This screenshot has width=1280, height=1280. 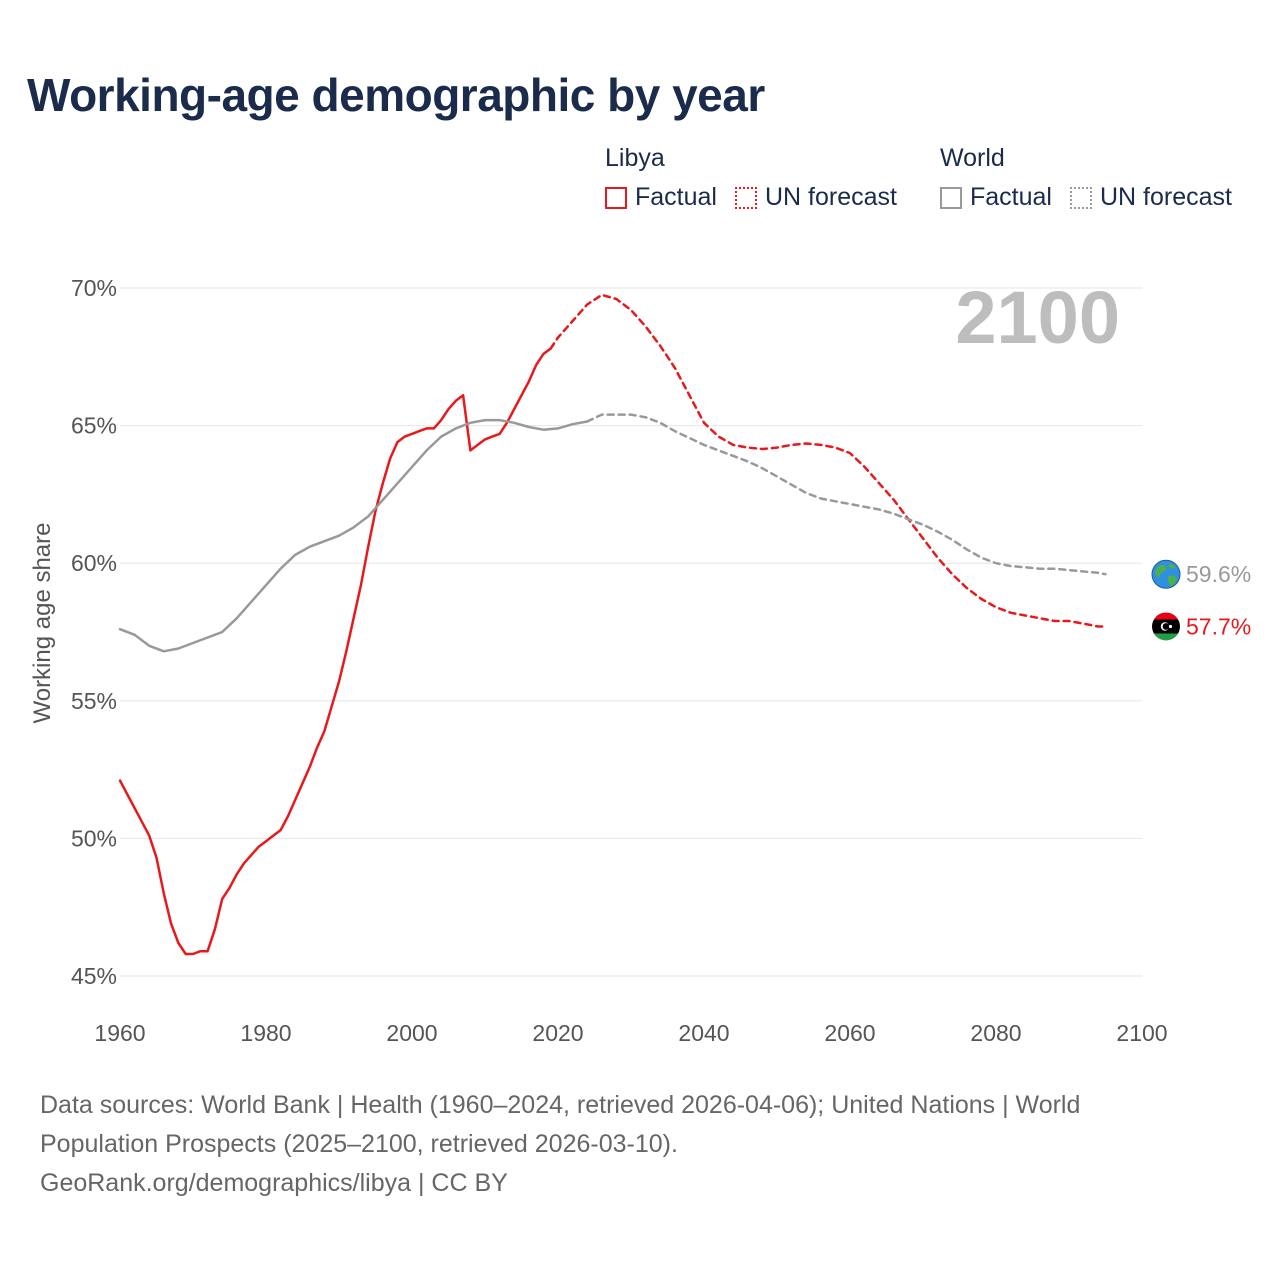 What do you see at coordinates (1141, 1033) in the screenshot?
I see `x-tick-label: 2100` at bounding box center [1141, 1033].